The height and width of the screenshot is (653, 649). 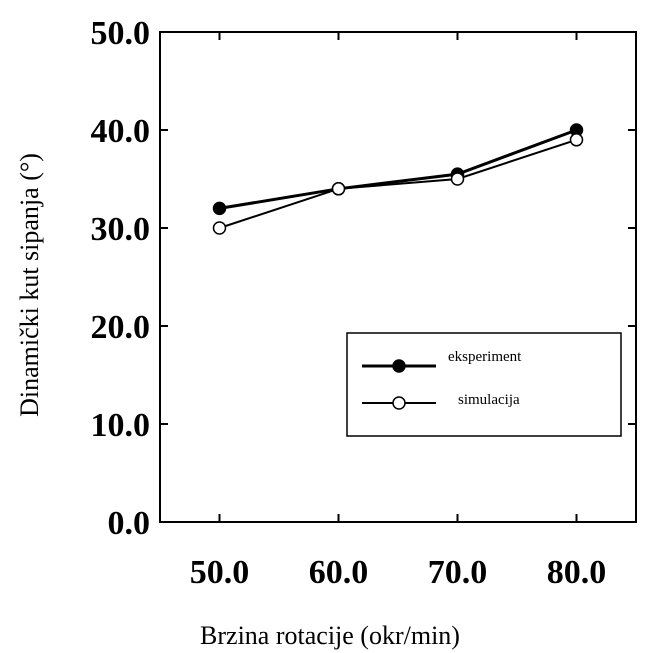 I want to click on legend-label-eksperiment: eksperiment, so click(x=485, y=357).